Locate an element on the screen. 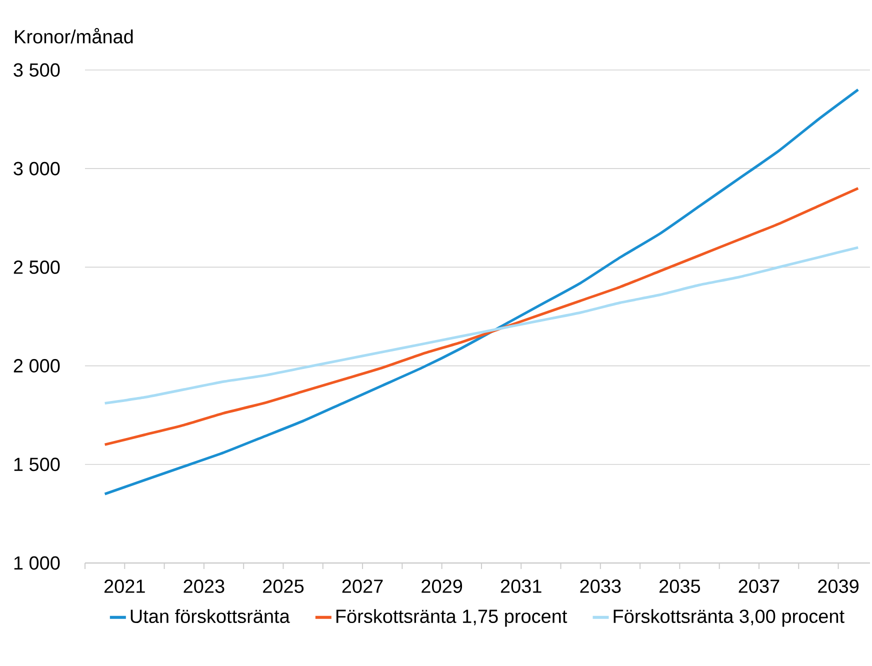 This screenshot has width=872, height=666. legend-label: Förskottsränta 3,00 procent is located at coordinates (729, 618).